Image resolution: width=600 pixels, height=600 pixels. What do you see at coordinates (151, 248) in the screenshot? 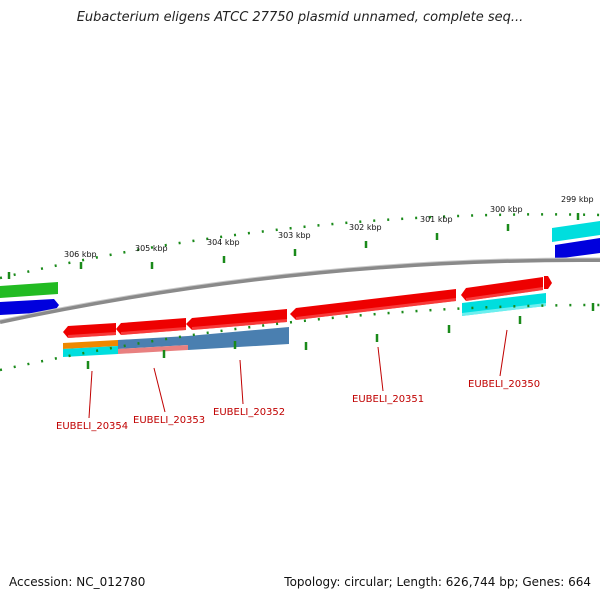
I see `kbp-label-305: 305 kbp` at bounding box center [151, 248].